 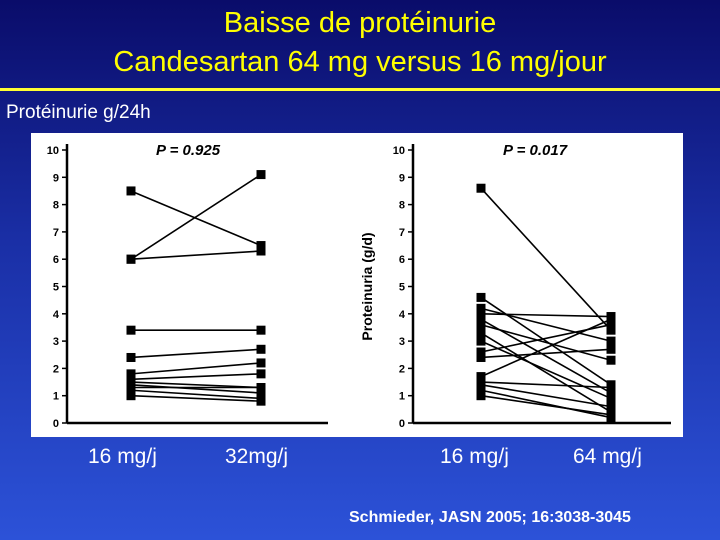 I want to click on y-tick-label-1-1: 1, so click(x=402, y=397).